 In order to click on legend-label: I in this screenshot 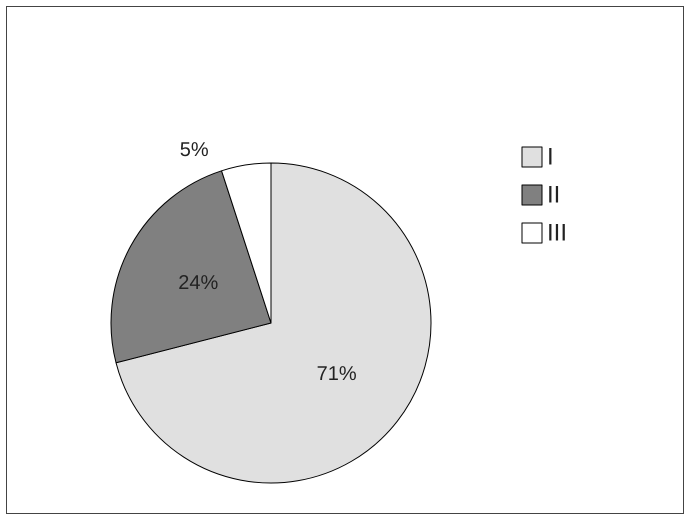, I will do `click(550, 157)`.